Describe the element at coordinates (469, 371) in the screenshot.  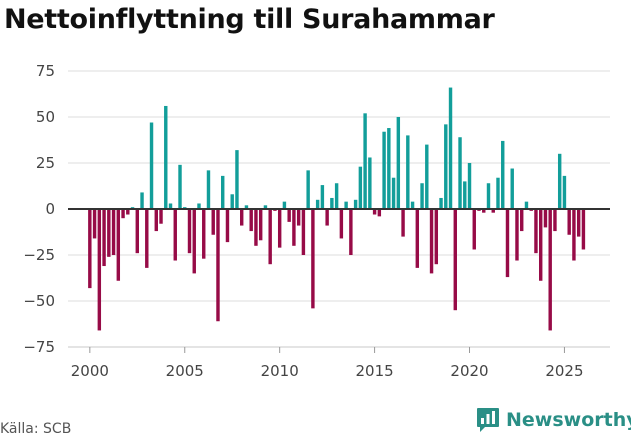
I see `x-tick-label: 2020` at that location.